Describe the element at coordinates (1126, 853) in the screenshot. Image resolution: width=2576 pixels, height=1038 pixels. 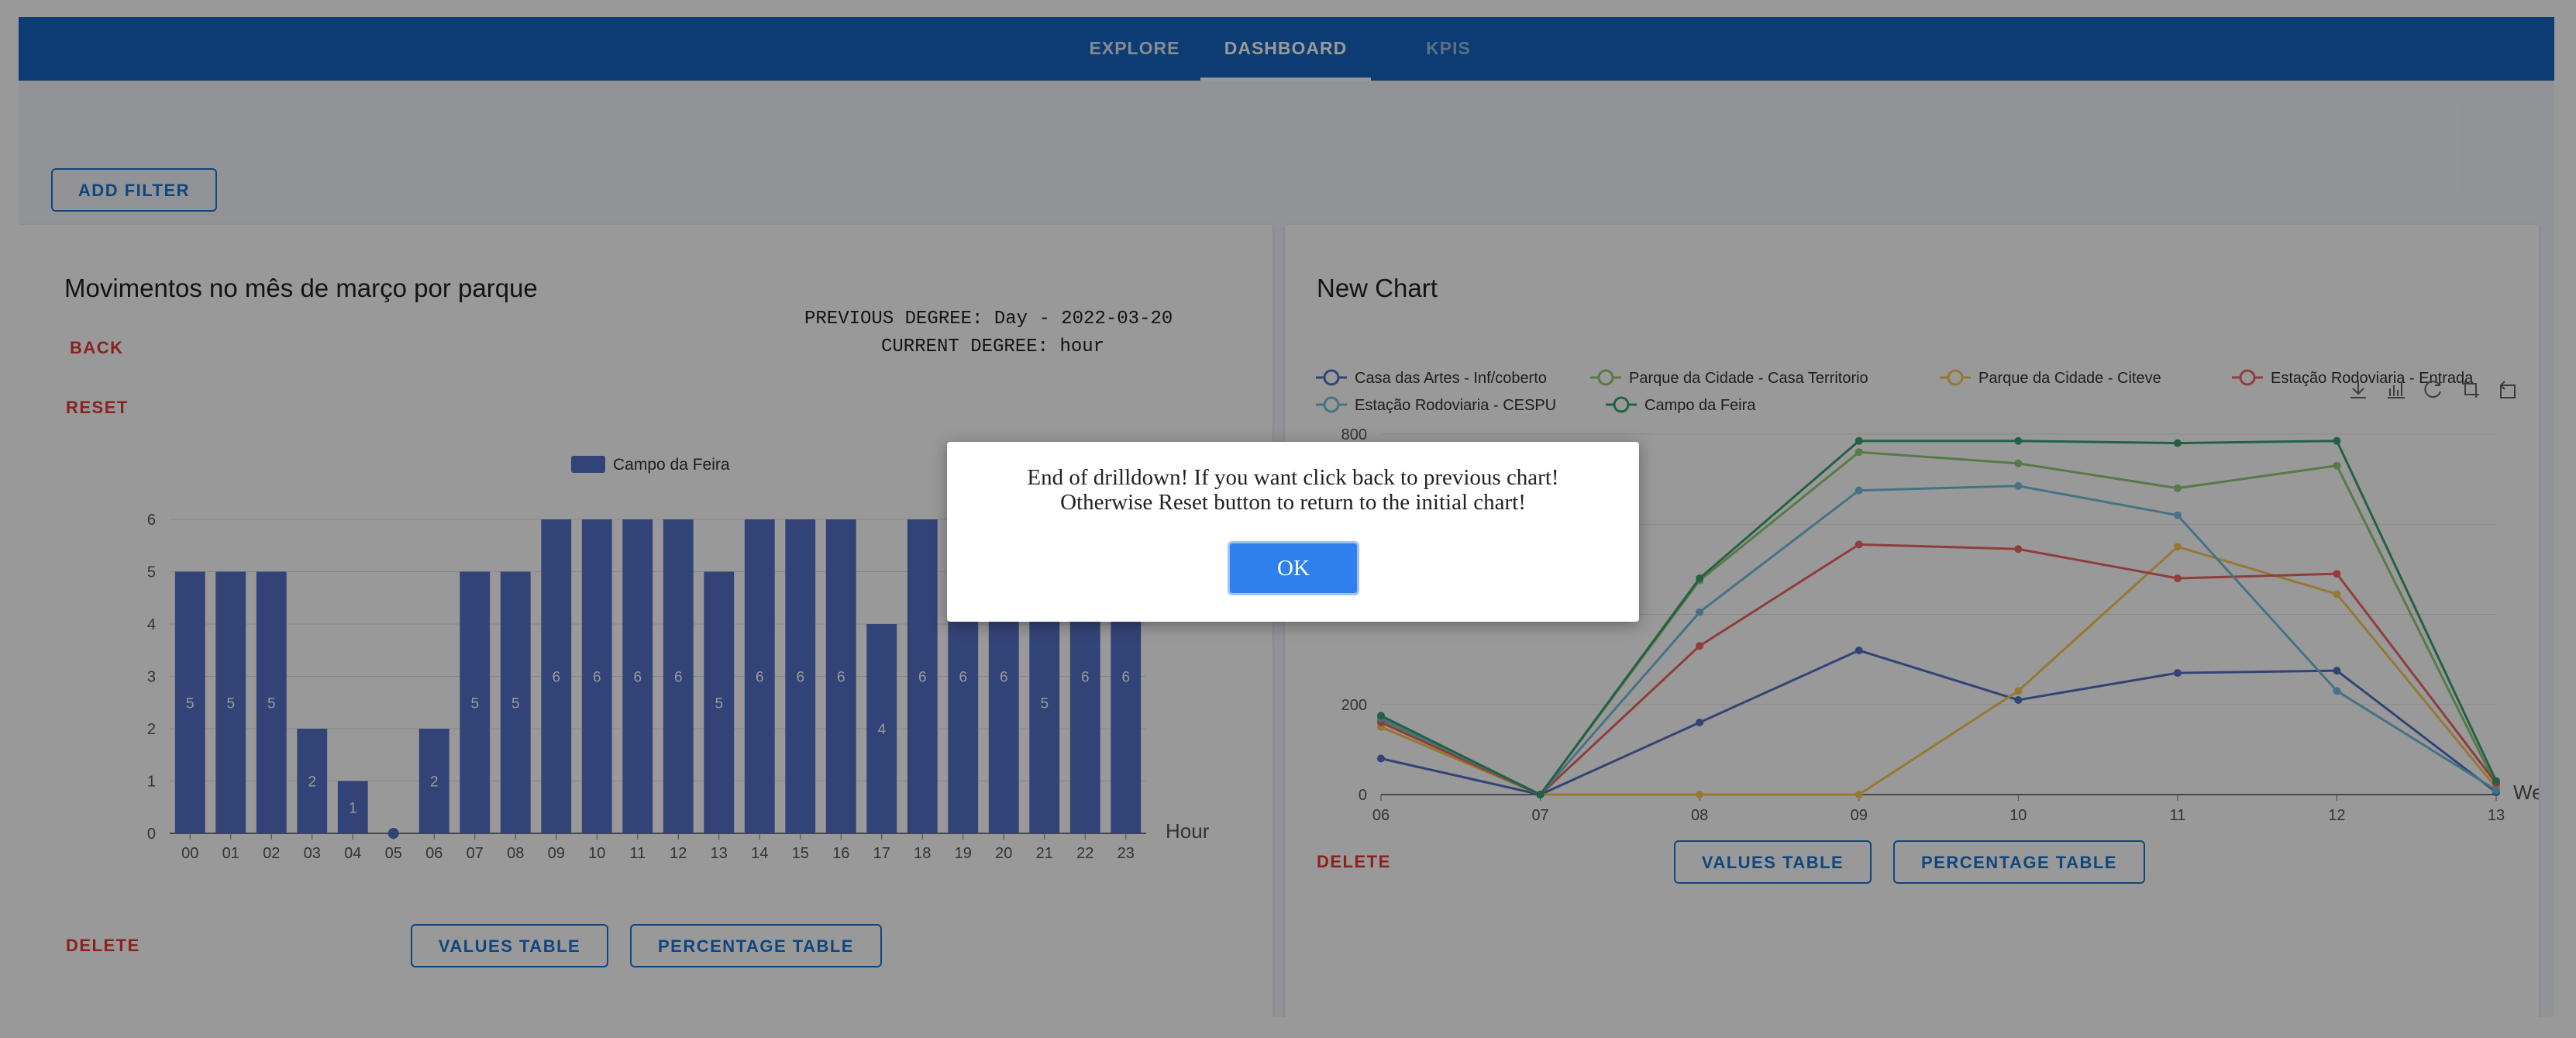
I see `x-tick-label: 23` at that location.